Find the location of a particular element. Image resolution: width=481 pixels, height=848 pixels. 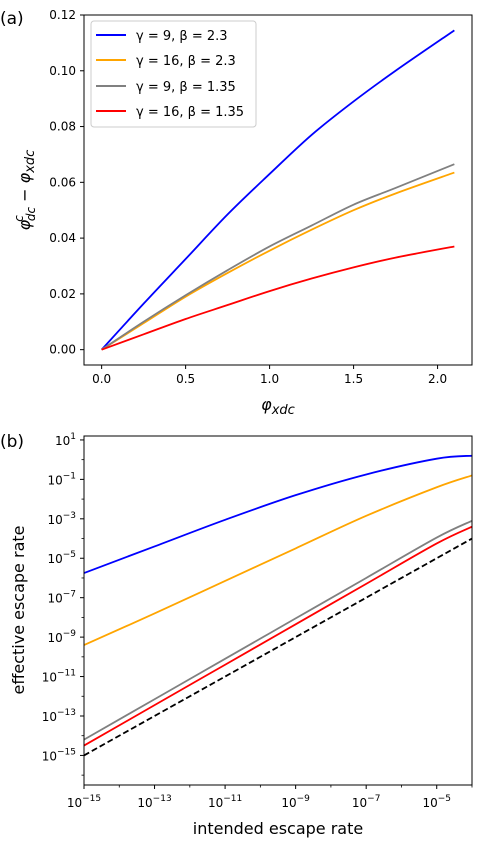

y-tick-label: 10⁻¹ is located at coordinates (61, 479).